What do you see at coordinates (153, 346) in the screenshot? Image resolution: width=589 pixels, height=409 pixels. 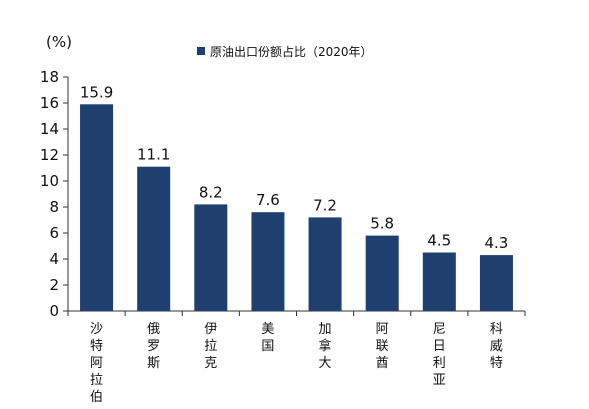 I see `x-category-label: 俄罗斯` at bounding box center [153, 346].